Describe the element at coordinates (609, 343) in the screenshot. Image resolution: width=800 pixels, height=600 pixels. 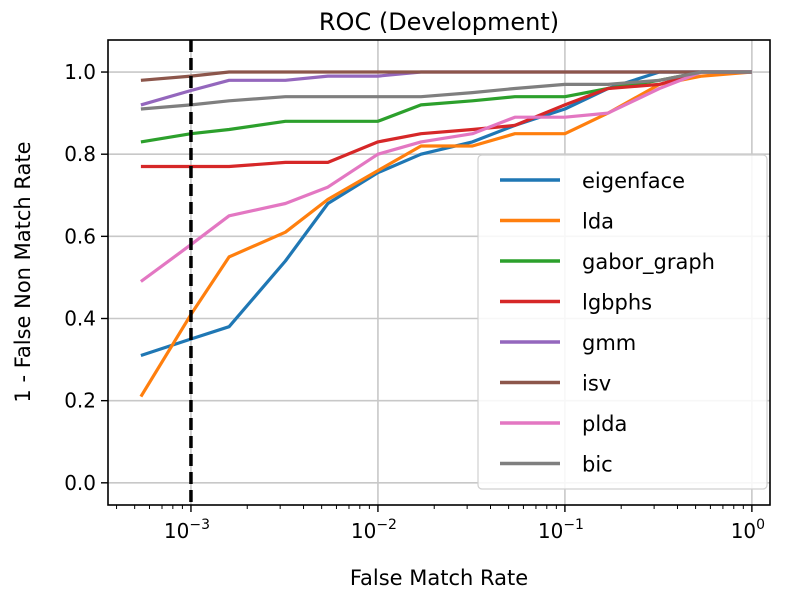
I see `legend-label-gmm: gmm` at that location.